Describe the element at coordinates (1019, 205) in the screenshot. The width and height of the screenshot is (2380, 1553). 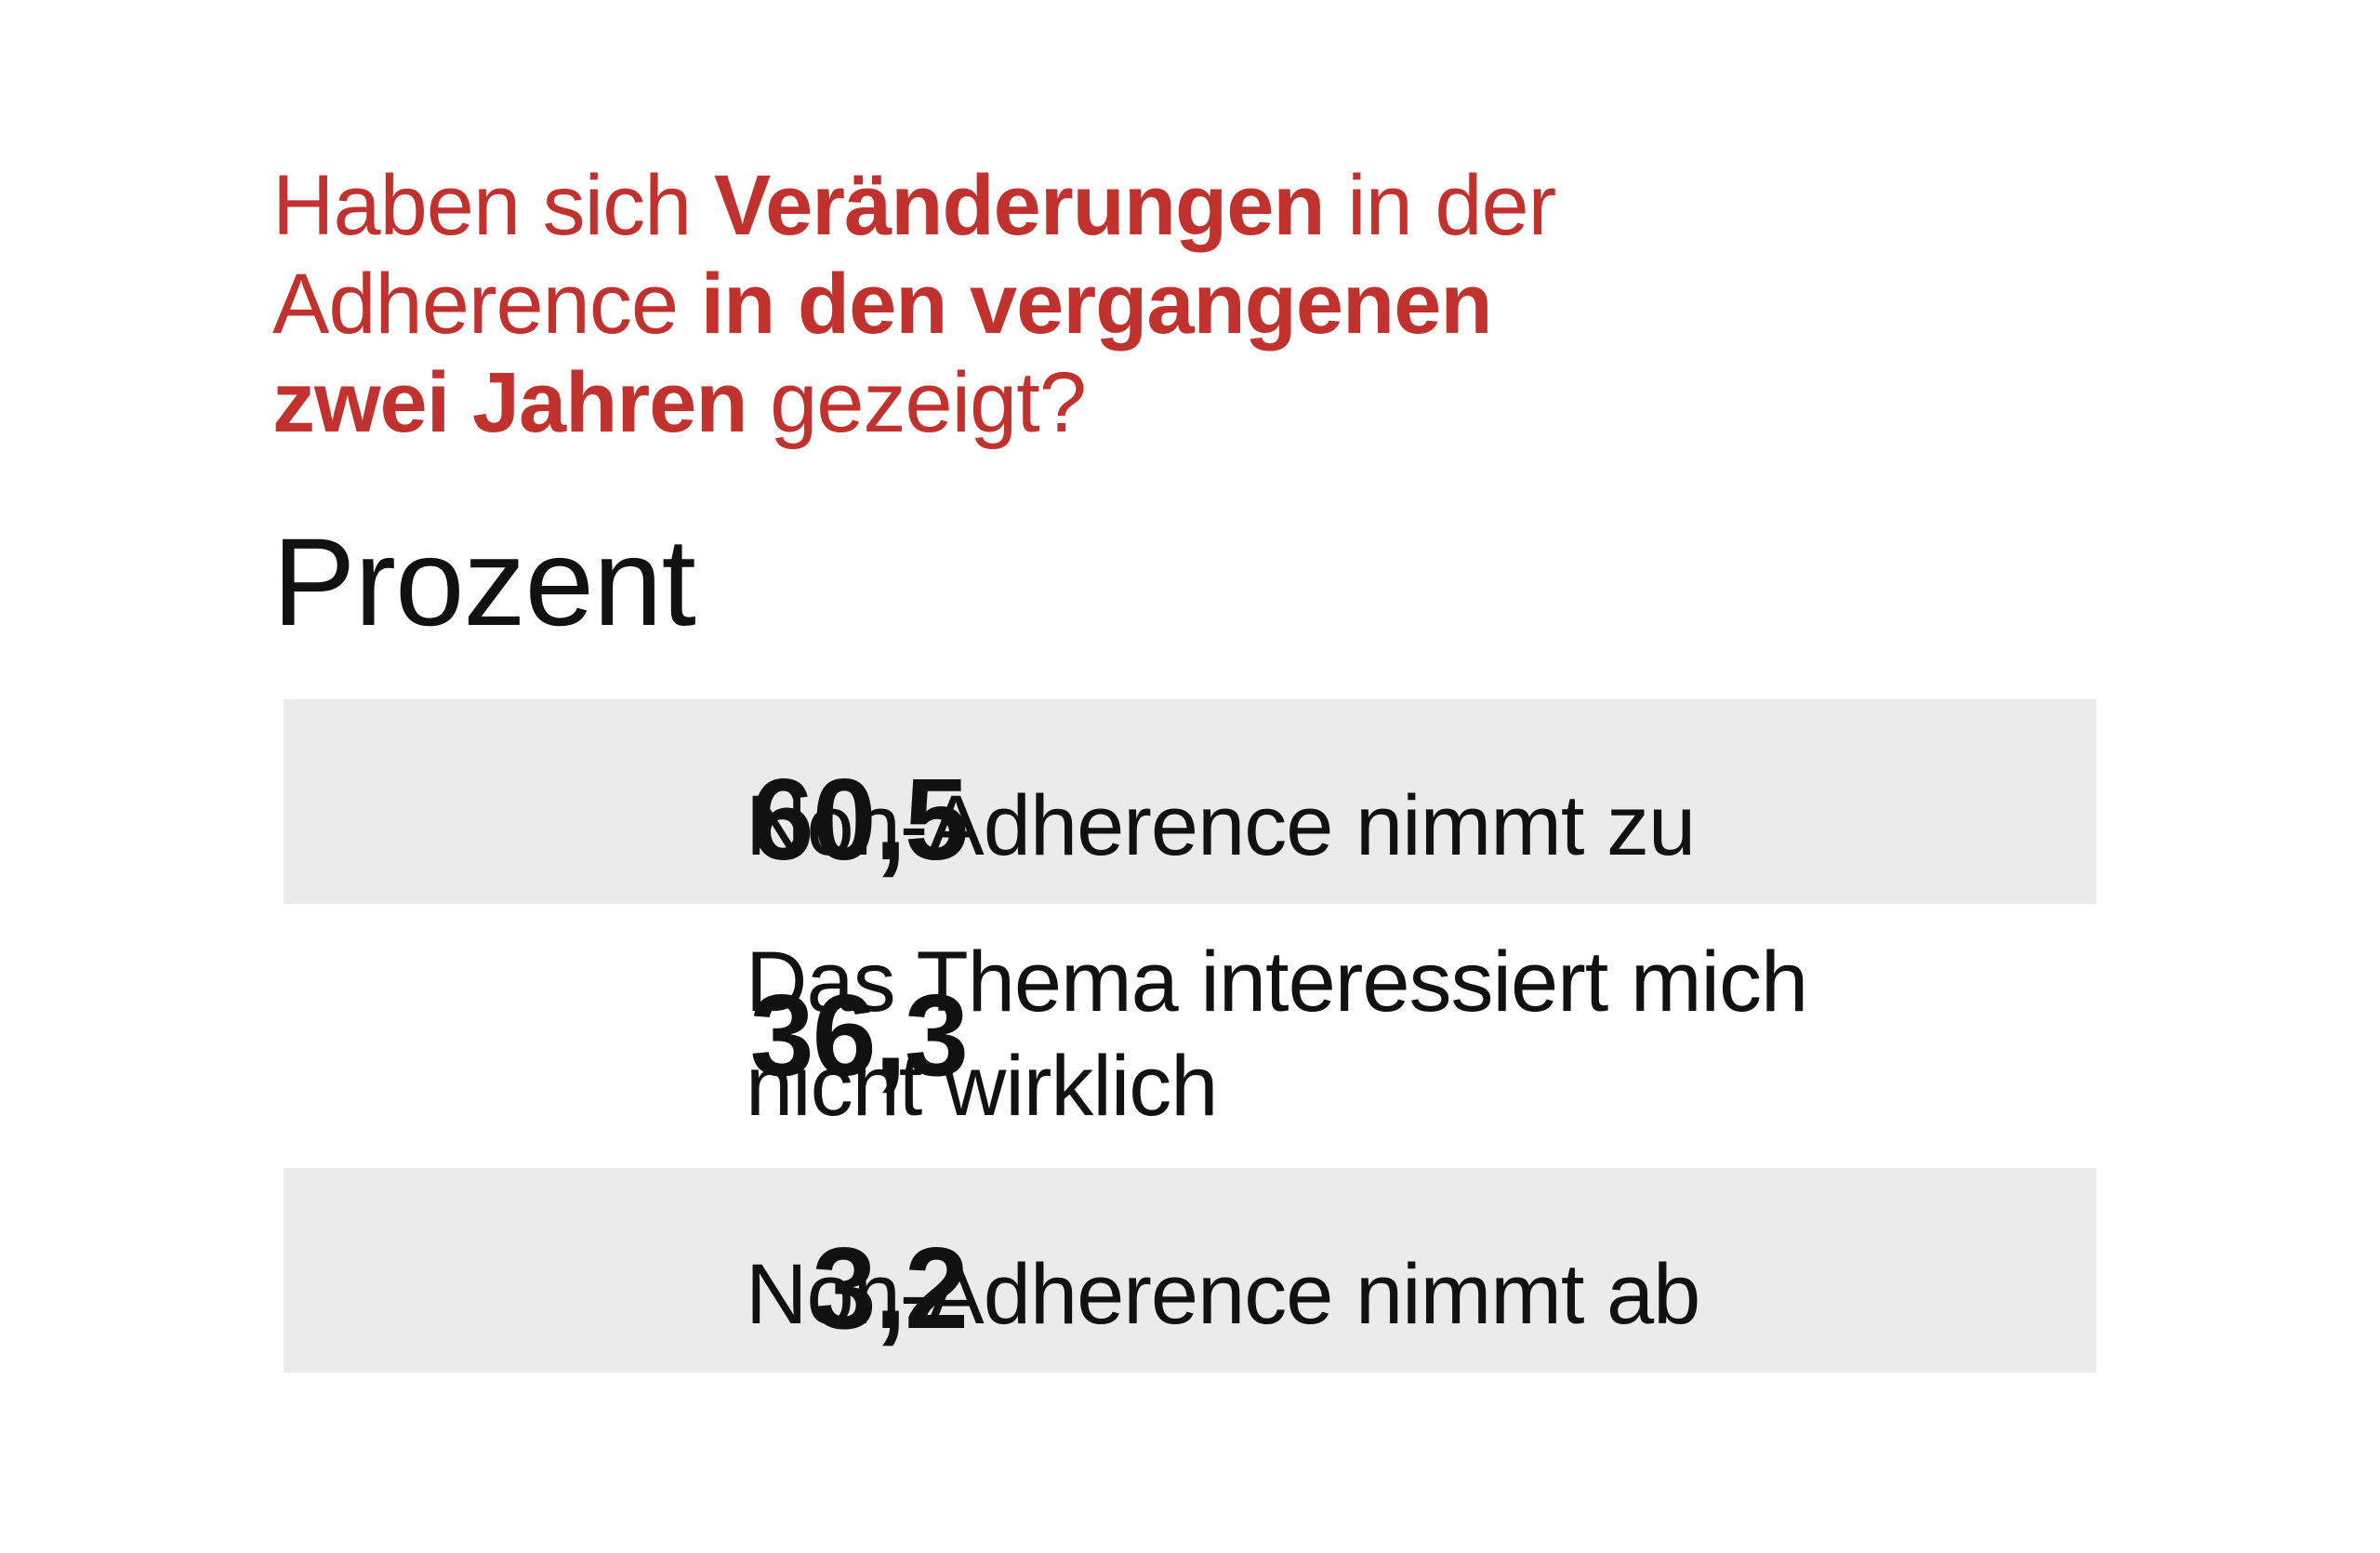
I see `title-text-bold: Veränderungen` at that location.